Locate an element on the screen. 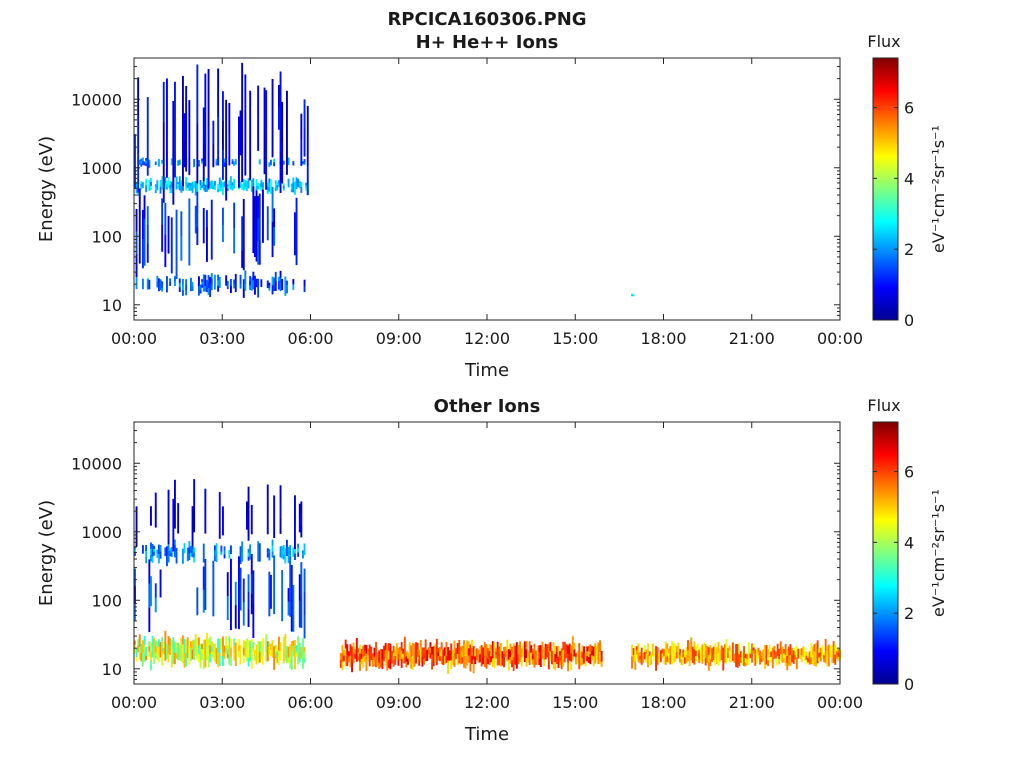 Image resolution: width=1024 pixels, height=768 pixels. colorbar-tick-label: 6 is located at coordinates (909, 472).